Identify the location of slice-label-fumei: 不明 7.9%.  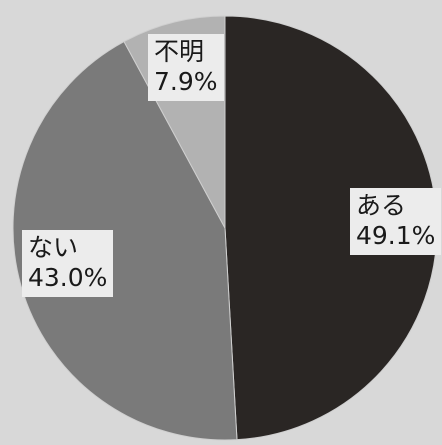
(186, 67).